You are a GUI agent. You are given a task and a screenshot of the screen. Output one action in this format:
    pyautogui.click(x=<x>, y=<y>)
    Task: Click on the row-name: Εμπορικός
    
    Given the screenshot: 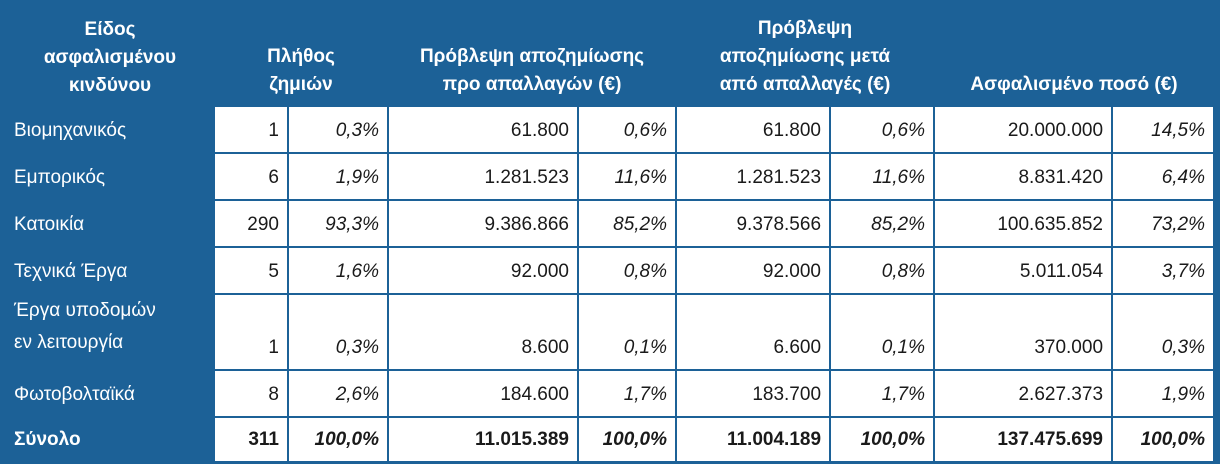 What is the action you would take?
    pyautogui.click(x=110, y=177)
    